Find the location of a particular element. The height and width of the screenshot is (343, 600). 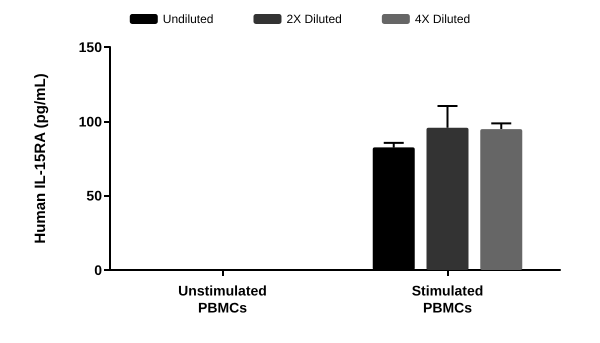

legend-label: 2X Diluted is located at coordinates (314, 19).